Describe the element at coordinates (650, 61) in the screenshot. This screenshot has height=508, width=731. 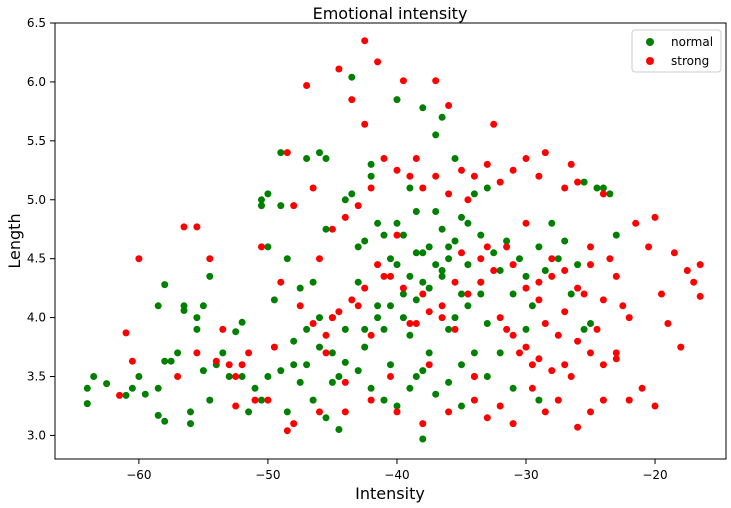
I see `legend-marker-strong` at that location.